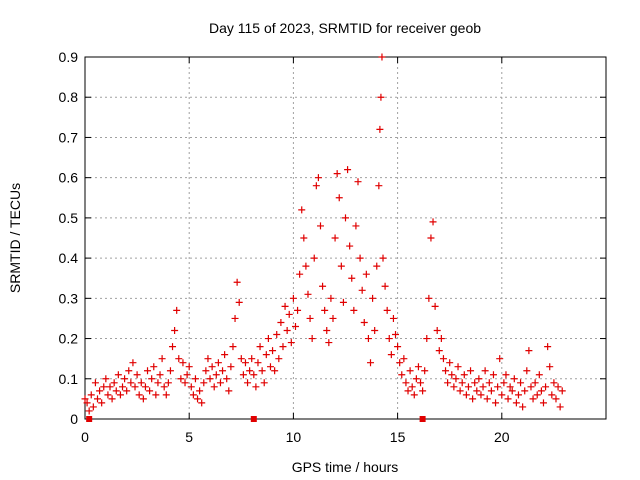  I want to click on x-tick-label: 20, so click(502, 437).